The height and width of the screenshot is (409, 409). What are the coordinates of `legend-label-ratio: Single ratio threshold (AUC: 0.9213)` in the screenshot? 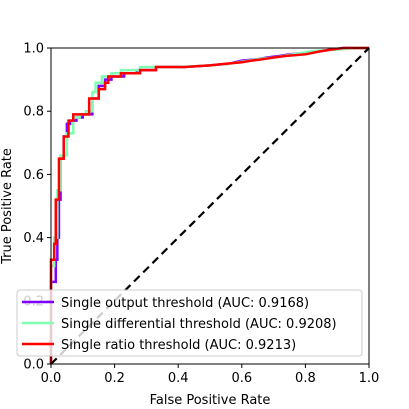 It's located at (178, 345).